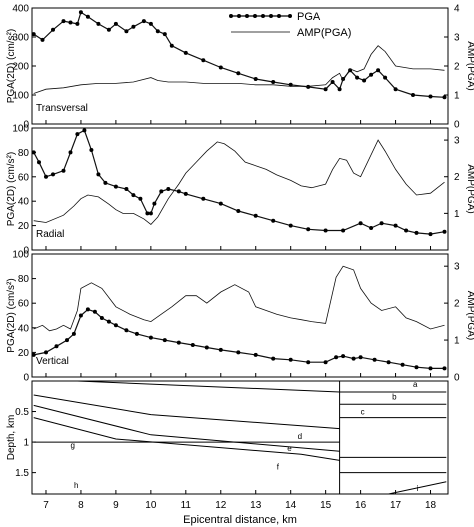 The height and width of the screenshot is (527, 474). What do you see at coordinates (361, 505) in the screenshot?
I see `x-tick-label: 16` at bounding box center [361, 505].